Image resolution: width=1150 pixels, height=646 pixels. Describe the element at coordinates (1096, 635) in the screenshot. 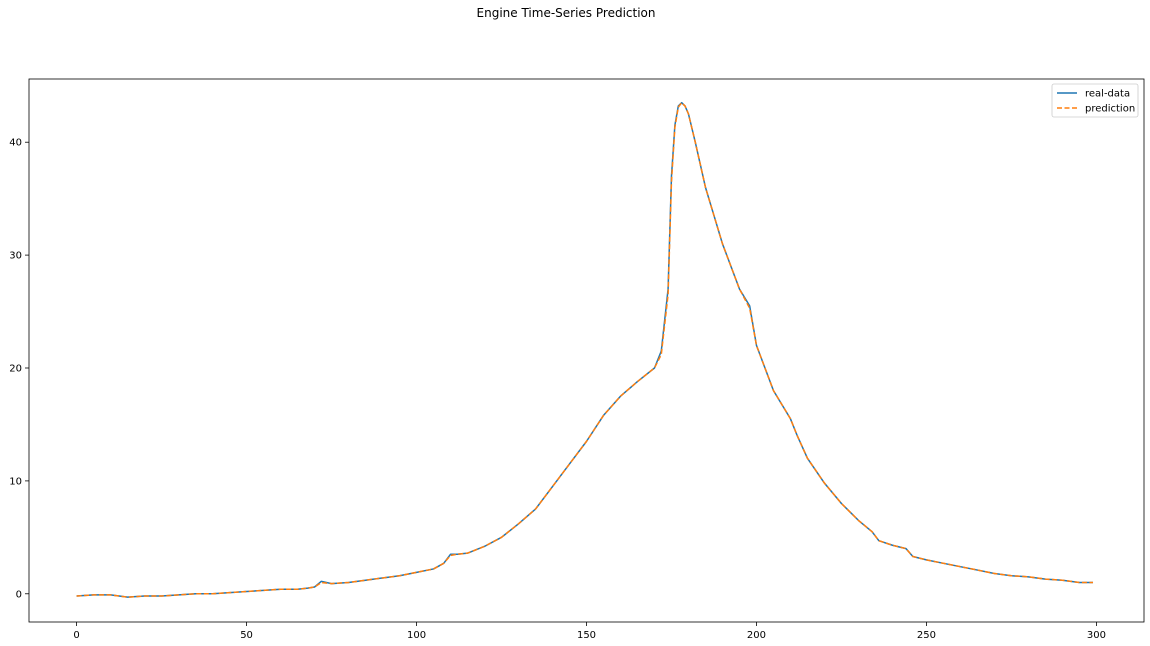

I see `x-tick-label: 300` at that location.